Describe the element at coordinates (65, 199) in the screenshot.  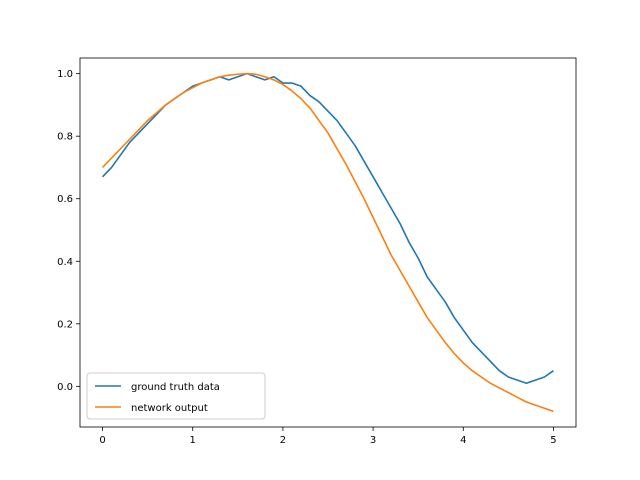
I see `y-tick-label: 0.6` at that location.